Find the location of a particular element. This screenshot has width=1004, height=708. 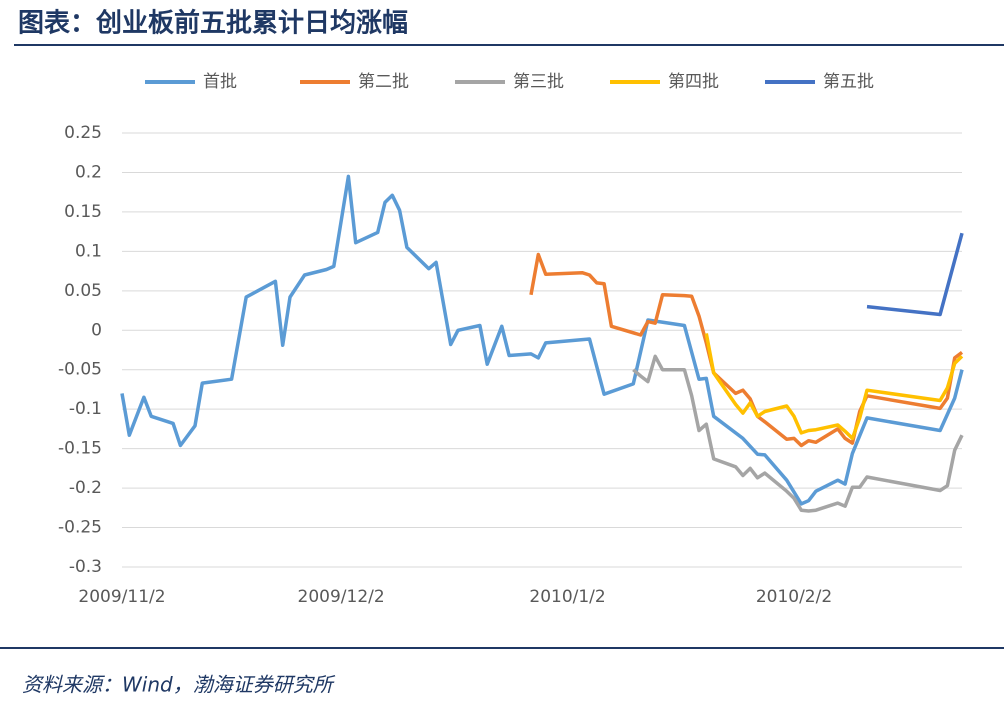

y-tick-label: -0.2 is located at coordinates (85, 488).